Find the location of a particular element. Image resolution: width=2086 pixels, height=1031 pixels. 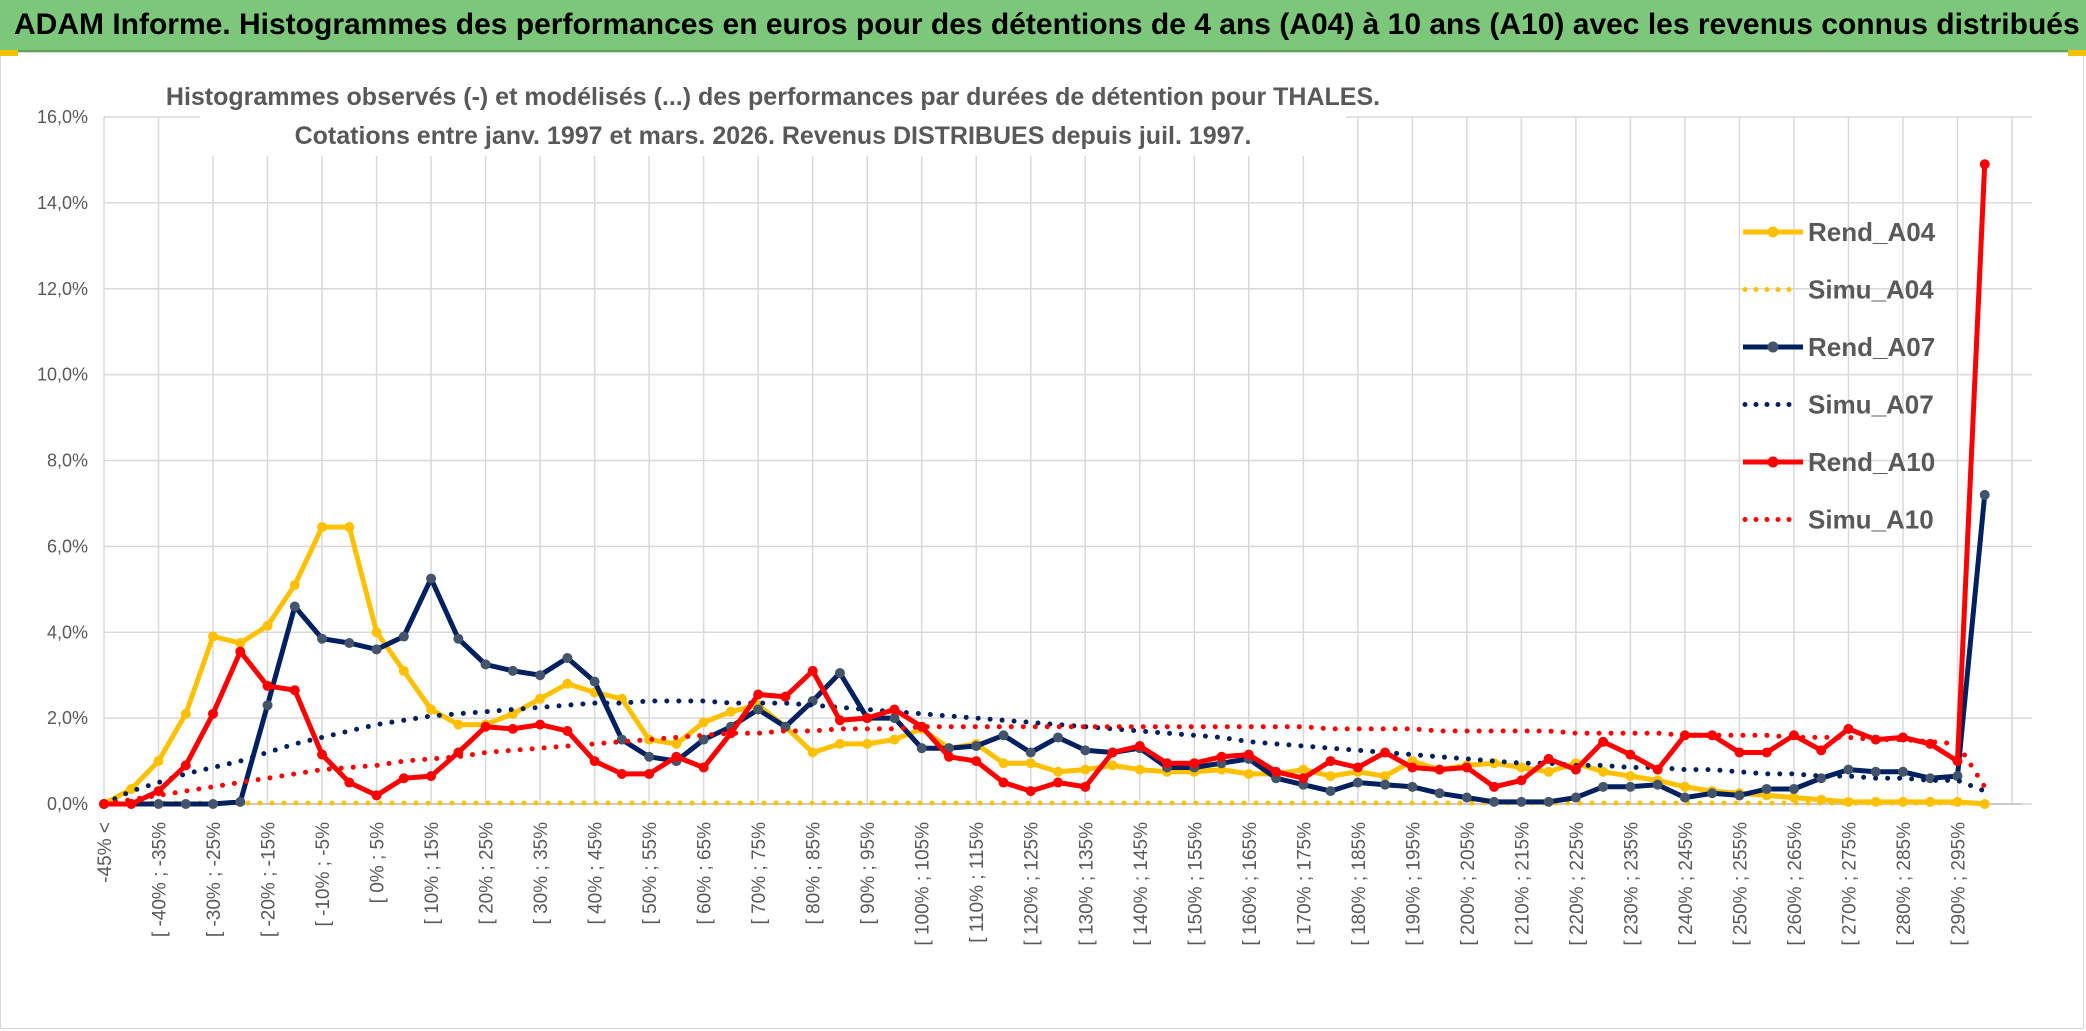

x-tick-label: [ -10% ; -5% is located at coordinates (323, 874).